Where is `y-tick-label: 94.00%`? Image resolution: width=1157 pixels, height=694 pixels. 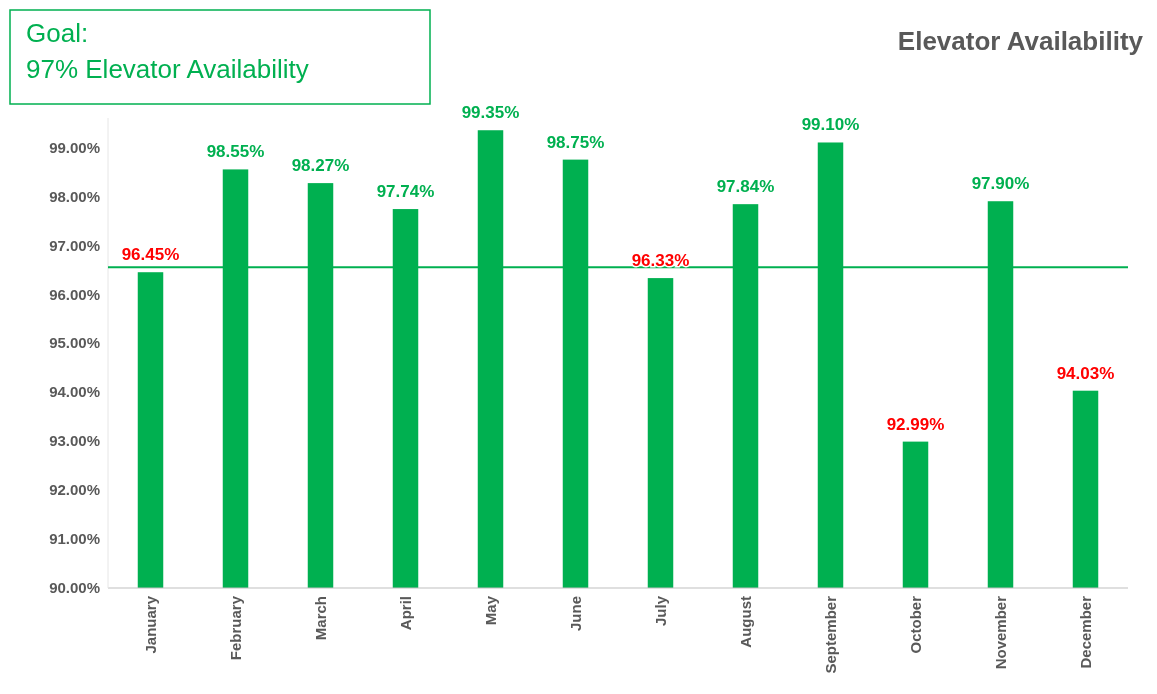
y-tick-label: 94.00% is located at coordinates (74, 392).